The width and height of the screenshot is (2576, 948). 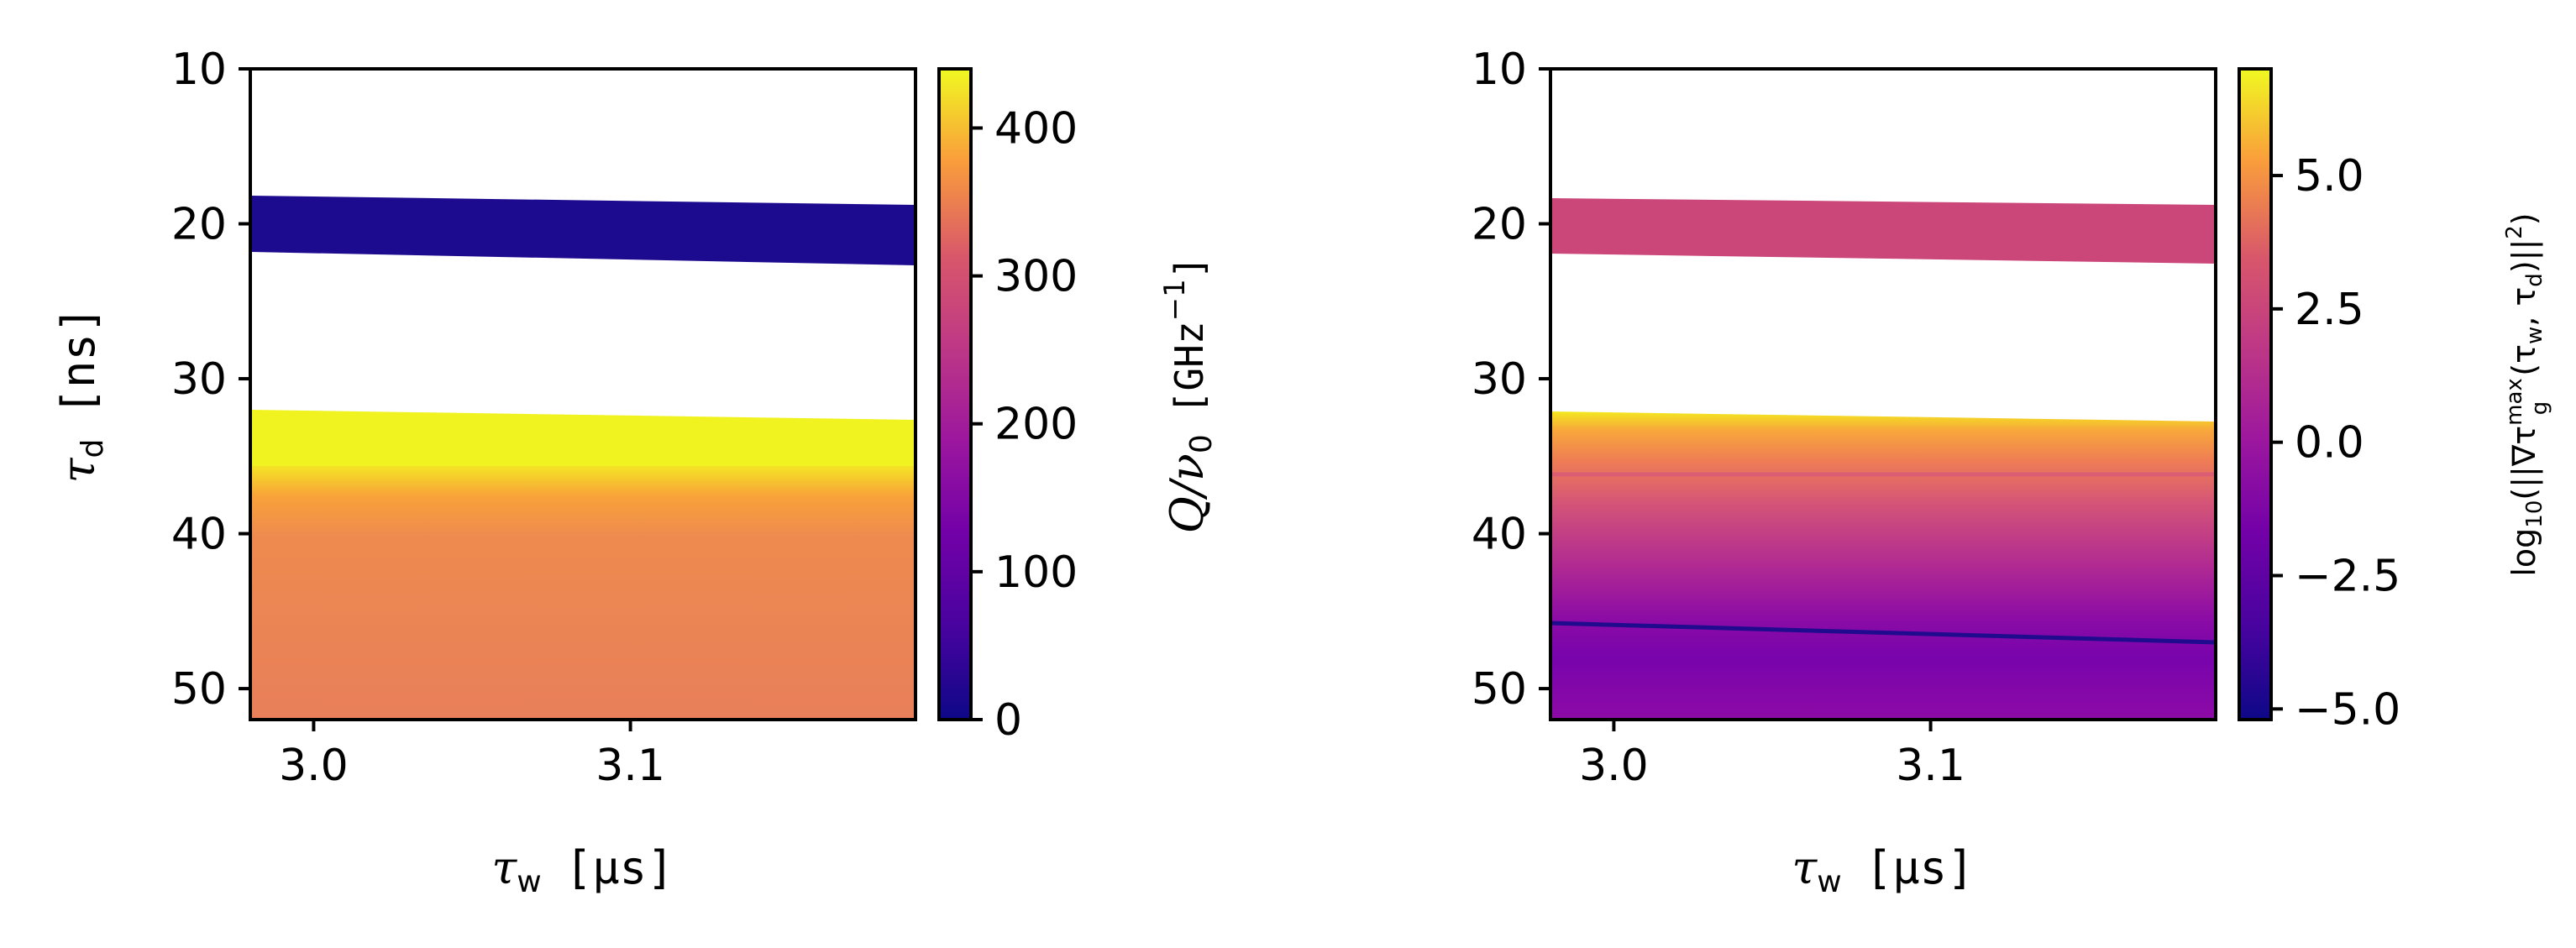 I want to click on right-y-tick-label-4: 50, so click(x=1499, y=690).